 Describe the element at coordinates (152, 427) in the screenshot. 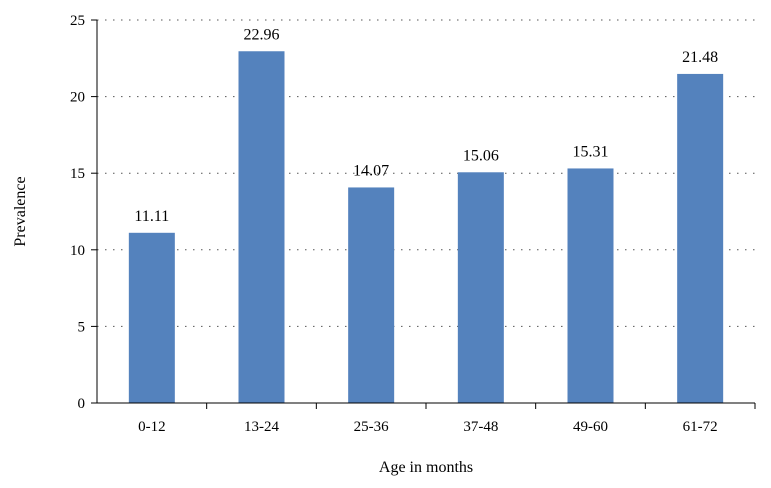

I see `x-tick-label: 0-12` at that location.